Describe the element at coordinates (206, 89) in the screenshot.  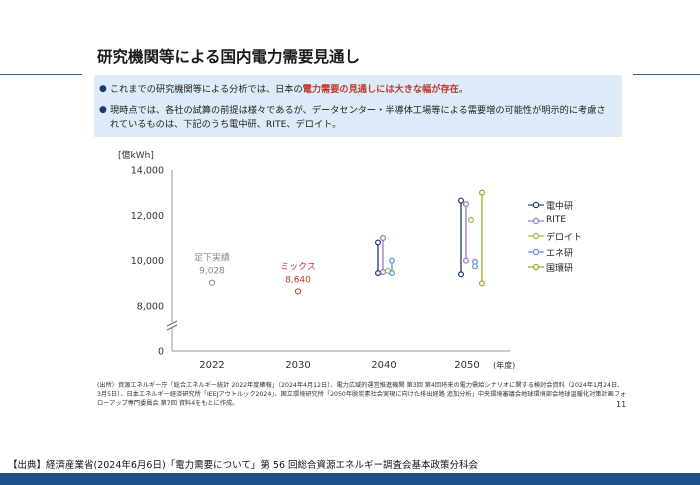
I see `bullet-1-pre: これまでの研究機関等による分析では、日本の` at that location.